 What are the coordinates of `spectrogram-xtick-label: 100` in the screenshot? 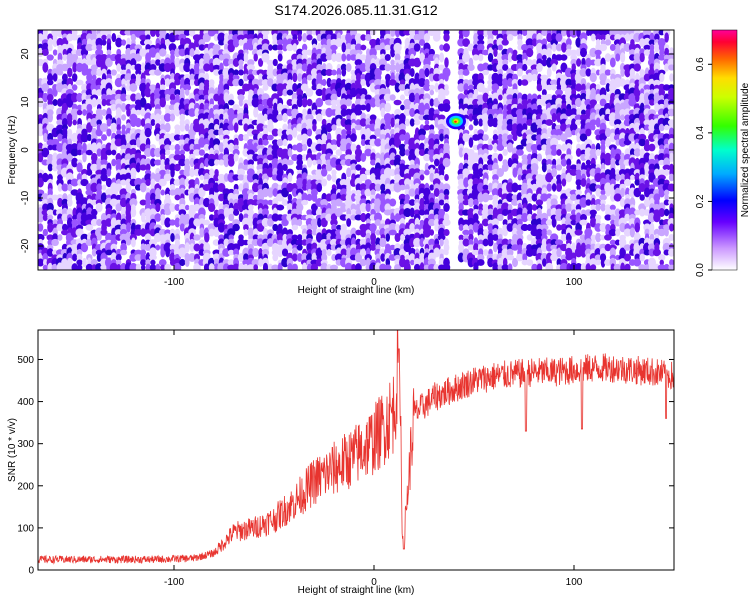 It's located at (574, 282).